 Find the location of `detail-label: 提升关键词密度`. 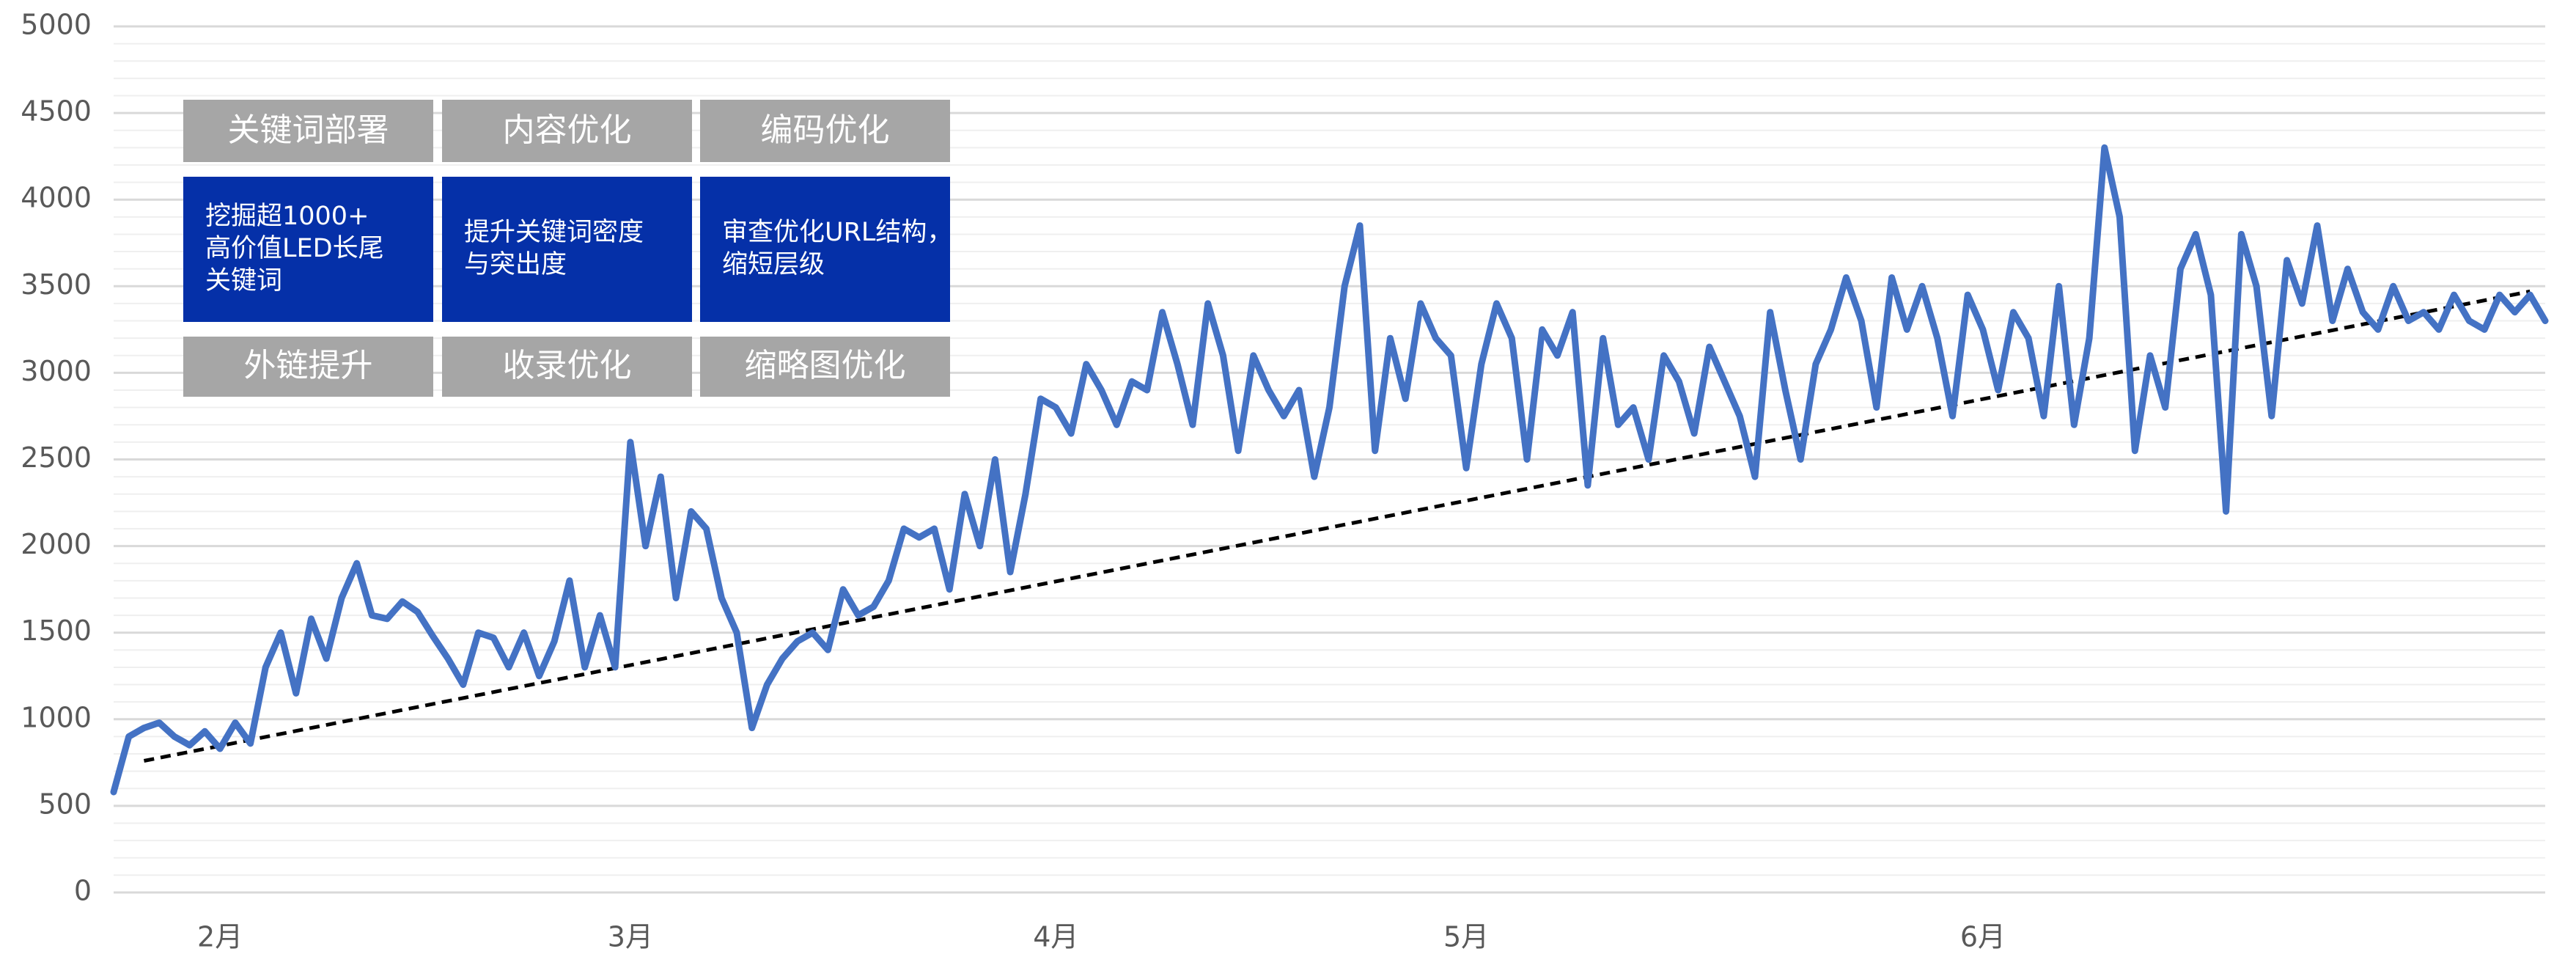

detail-label: 提升关键词密度 is located at coordinates (554, 232).